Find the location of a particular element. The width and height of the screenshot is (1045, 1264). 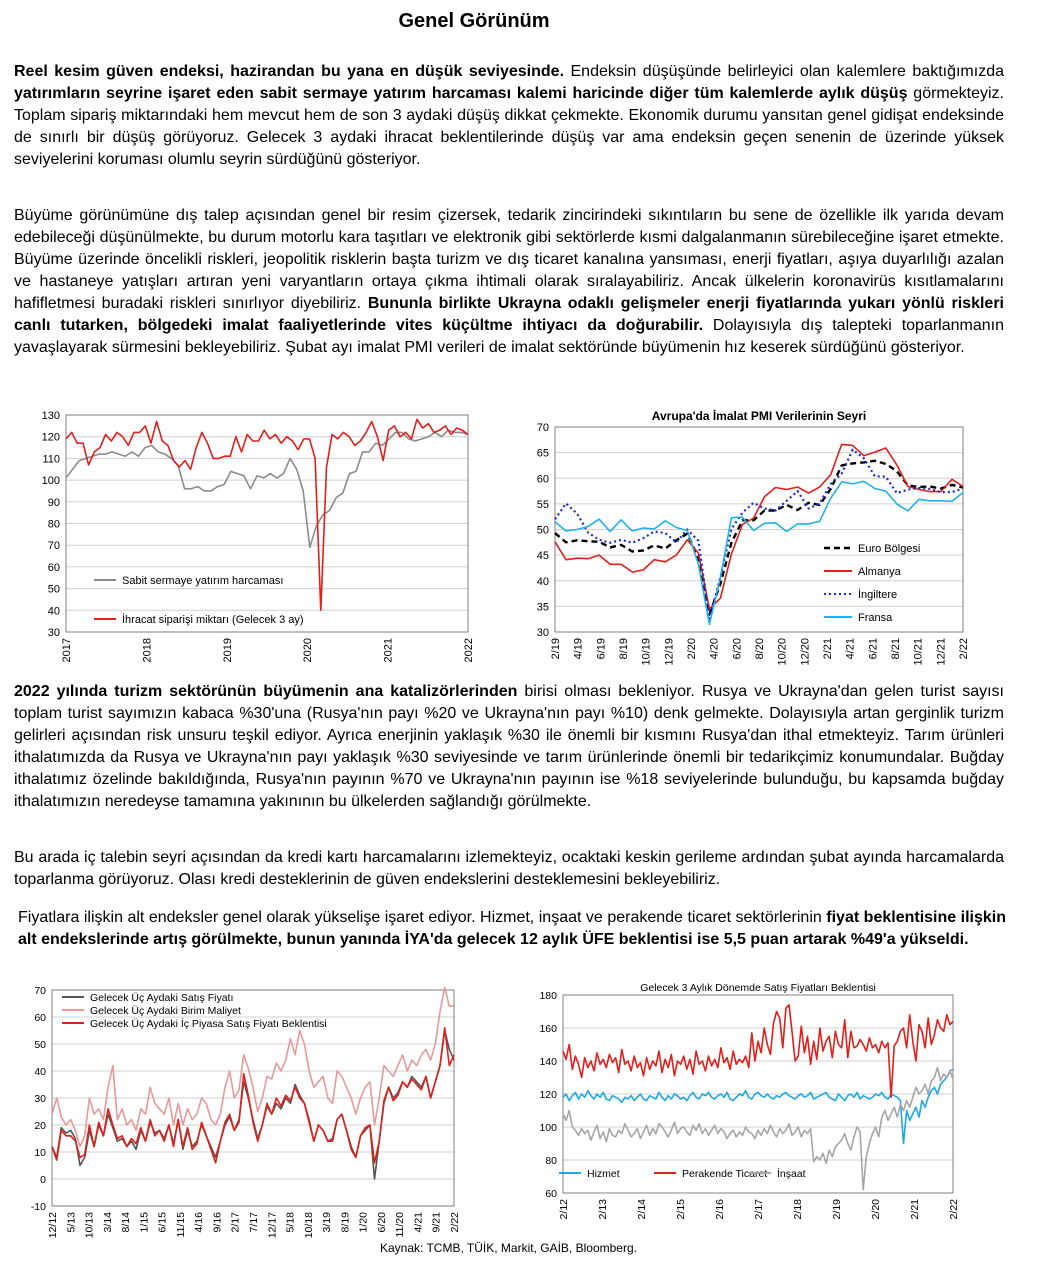

x-tick-label: 8/20 is located at coordinates (760, 648).